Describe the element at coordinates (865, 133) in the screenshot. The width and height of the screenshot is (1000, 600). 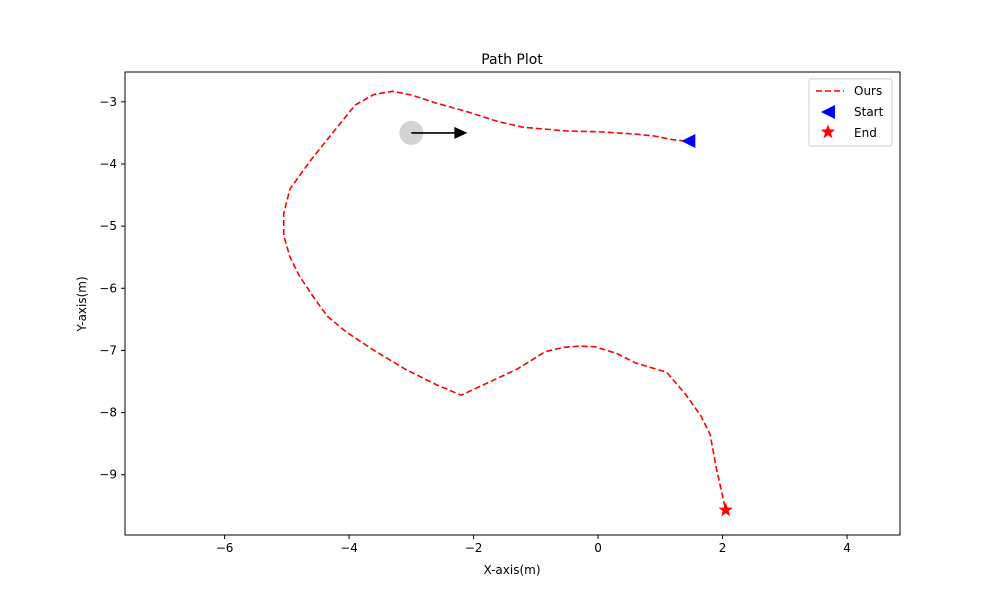
I see `legend-label-end: End` at that location.